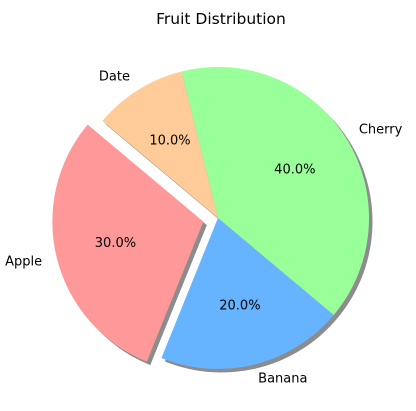 This screenshot has width=416, height=411. I want to click on slice-label-date: Date, so click(114, 77).